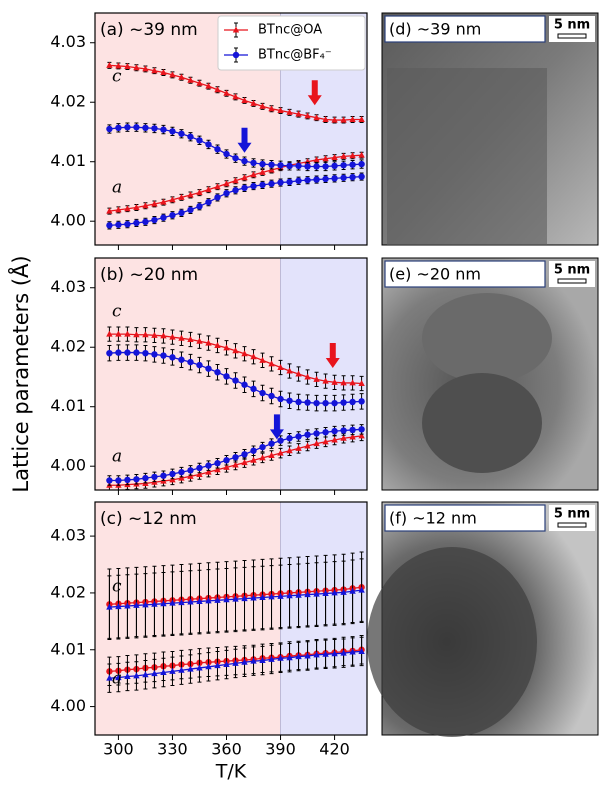  I want to click on tem-panel: (f) ~12 nm 5 nm, so click(483, 619).